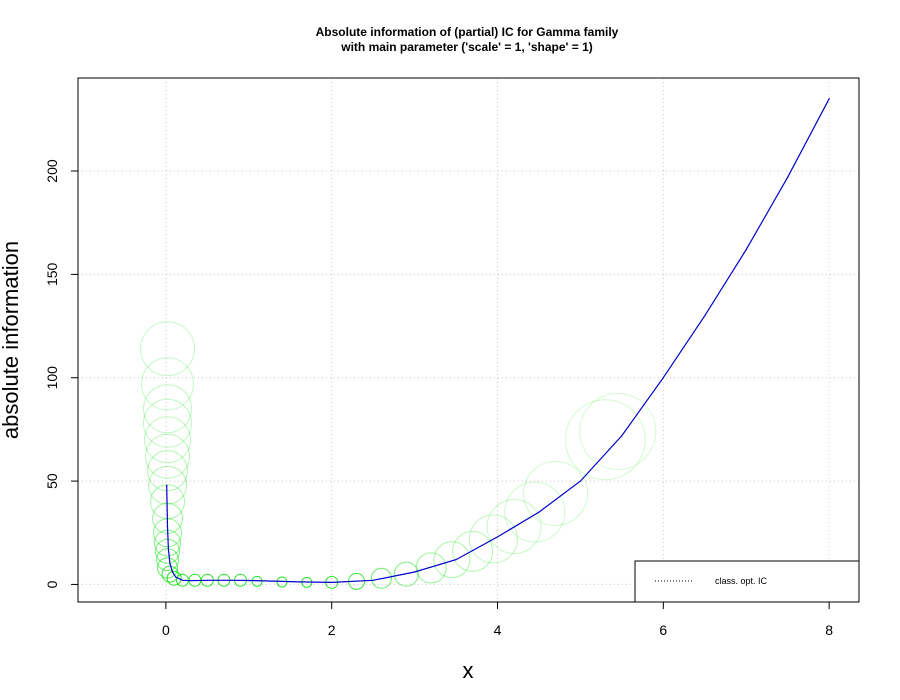 Image resolution: width=900 pixels, height=700 pixels. I want to click on y-tick-label-4: 200, so click(52, 171).